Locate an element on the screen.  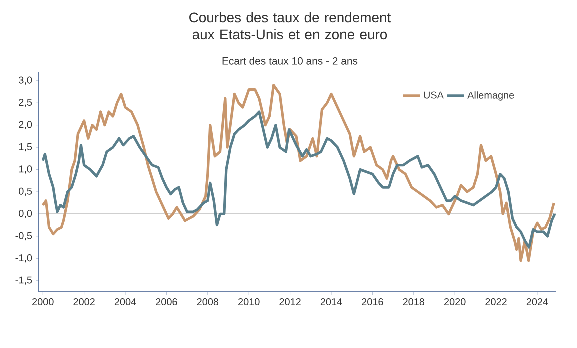
y-tick-label: -1,0 is located at coordinates (24, 258).